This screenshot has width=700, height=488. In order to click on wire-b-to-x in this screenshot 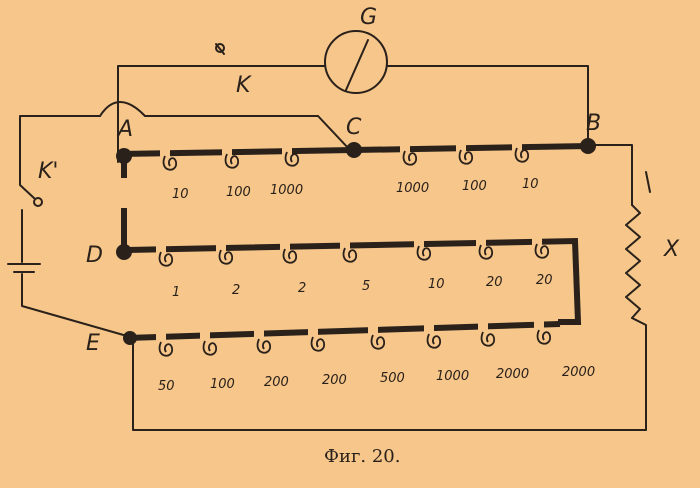, I will do `click(610, 175)`.